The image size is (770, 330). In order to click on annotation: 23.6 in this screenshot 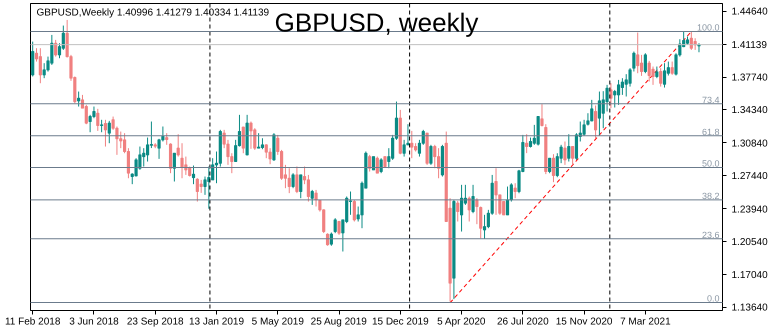, I will do `click(711, 235)`.